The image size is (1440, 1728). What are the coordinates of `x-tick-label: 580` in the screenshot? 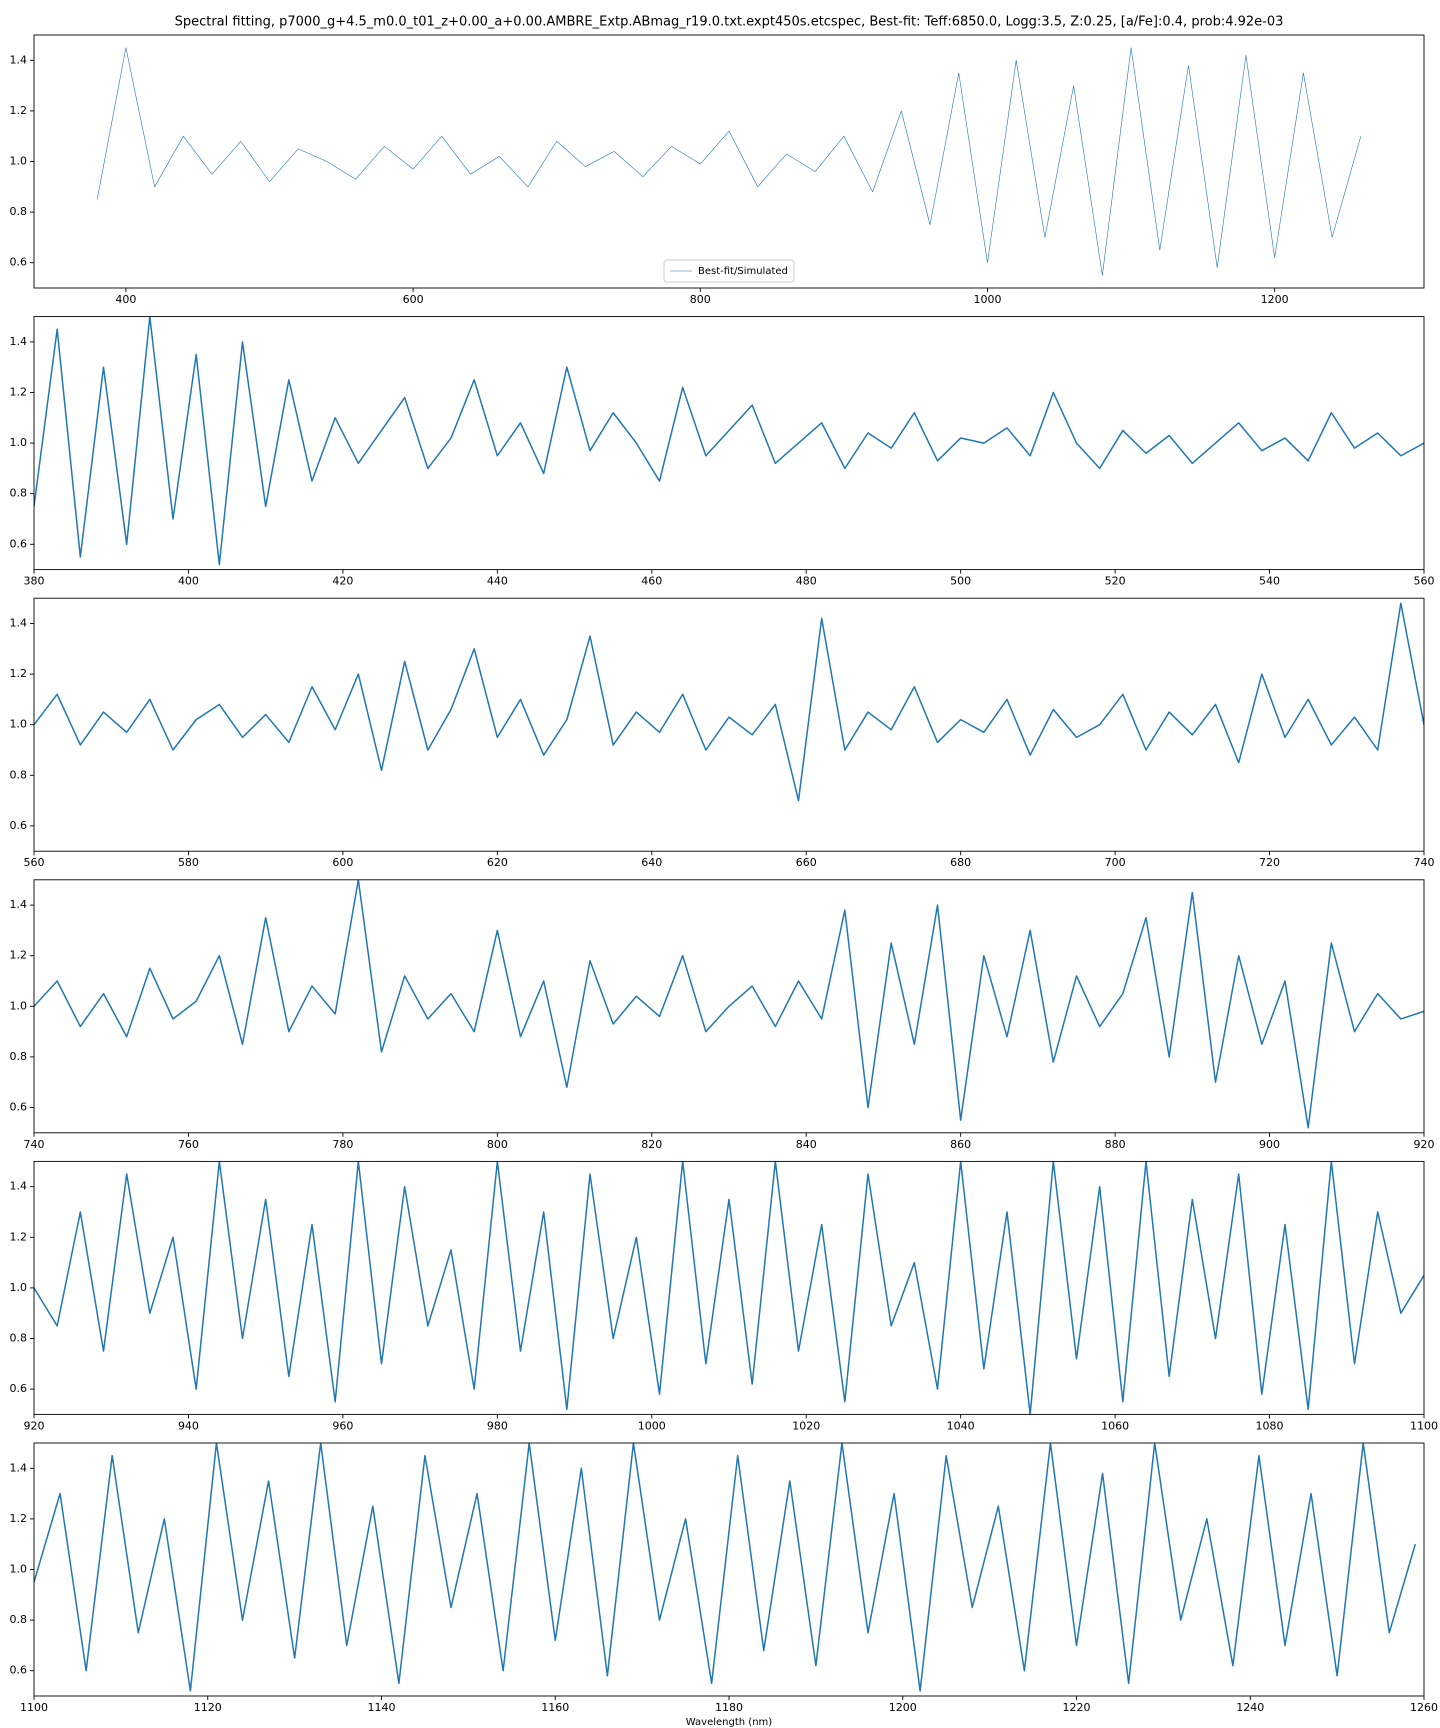 It's located at (188, 862).